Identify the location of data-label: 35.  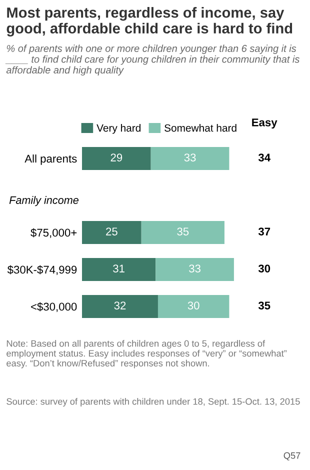
(183, 232).